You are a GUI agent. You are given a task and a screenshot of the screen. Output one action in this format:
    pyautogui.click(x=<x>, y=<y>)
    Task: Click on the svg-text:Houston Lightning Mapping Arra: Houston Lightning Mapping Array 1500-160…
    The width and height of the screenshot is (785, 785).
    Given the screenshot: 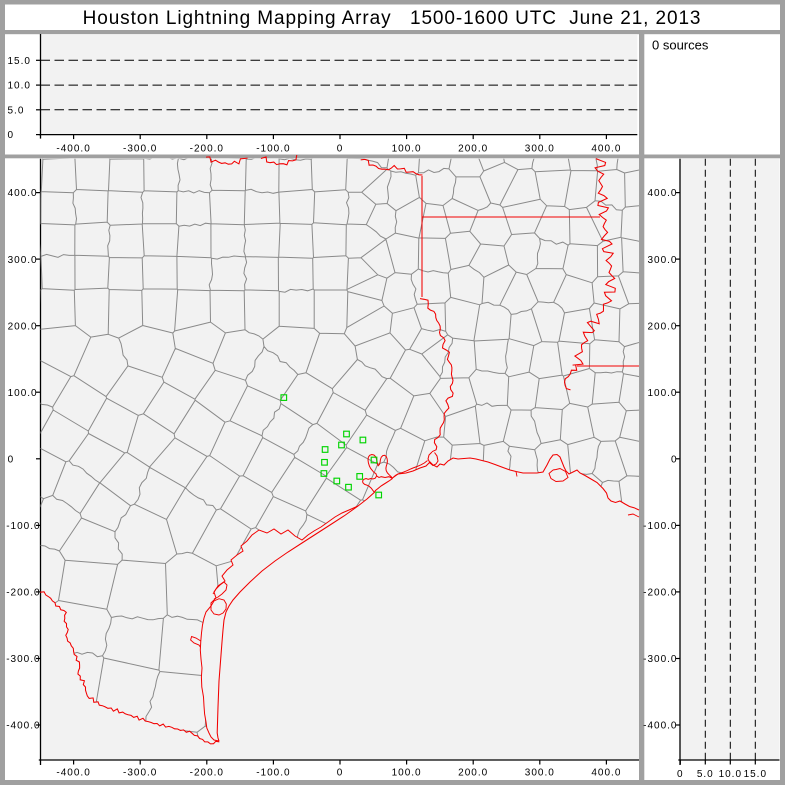 What is the action you would take?
    pyautogui.click(x=392, y=18)
    